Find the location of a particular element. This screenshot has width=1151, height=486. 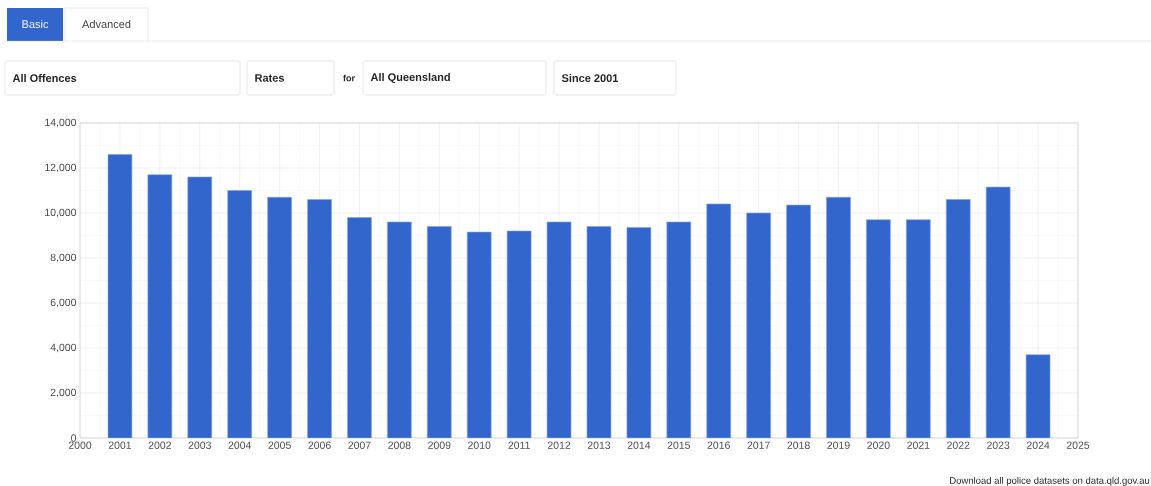

y-tick-label: 12,000 is located at coordinates (61, 168).